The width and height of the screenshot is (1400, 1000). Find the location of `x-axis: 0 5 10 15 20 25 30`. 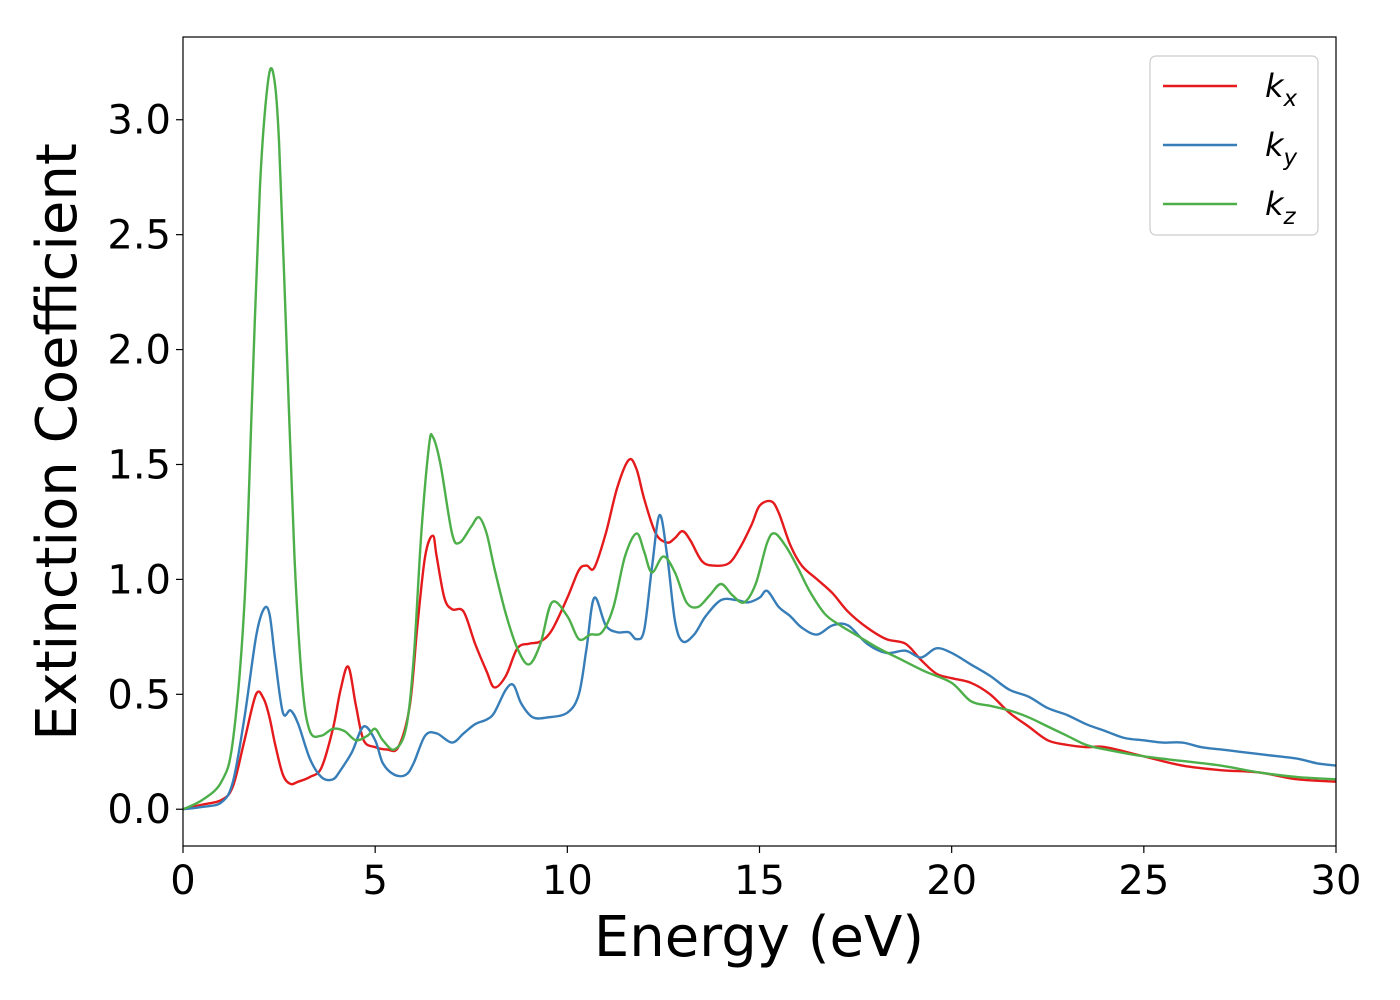

x-axis: 0 5 10 15 20 25 30 is located at coordinates (765, 875).